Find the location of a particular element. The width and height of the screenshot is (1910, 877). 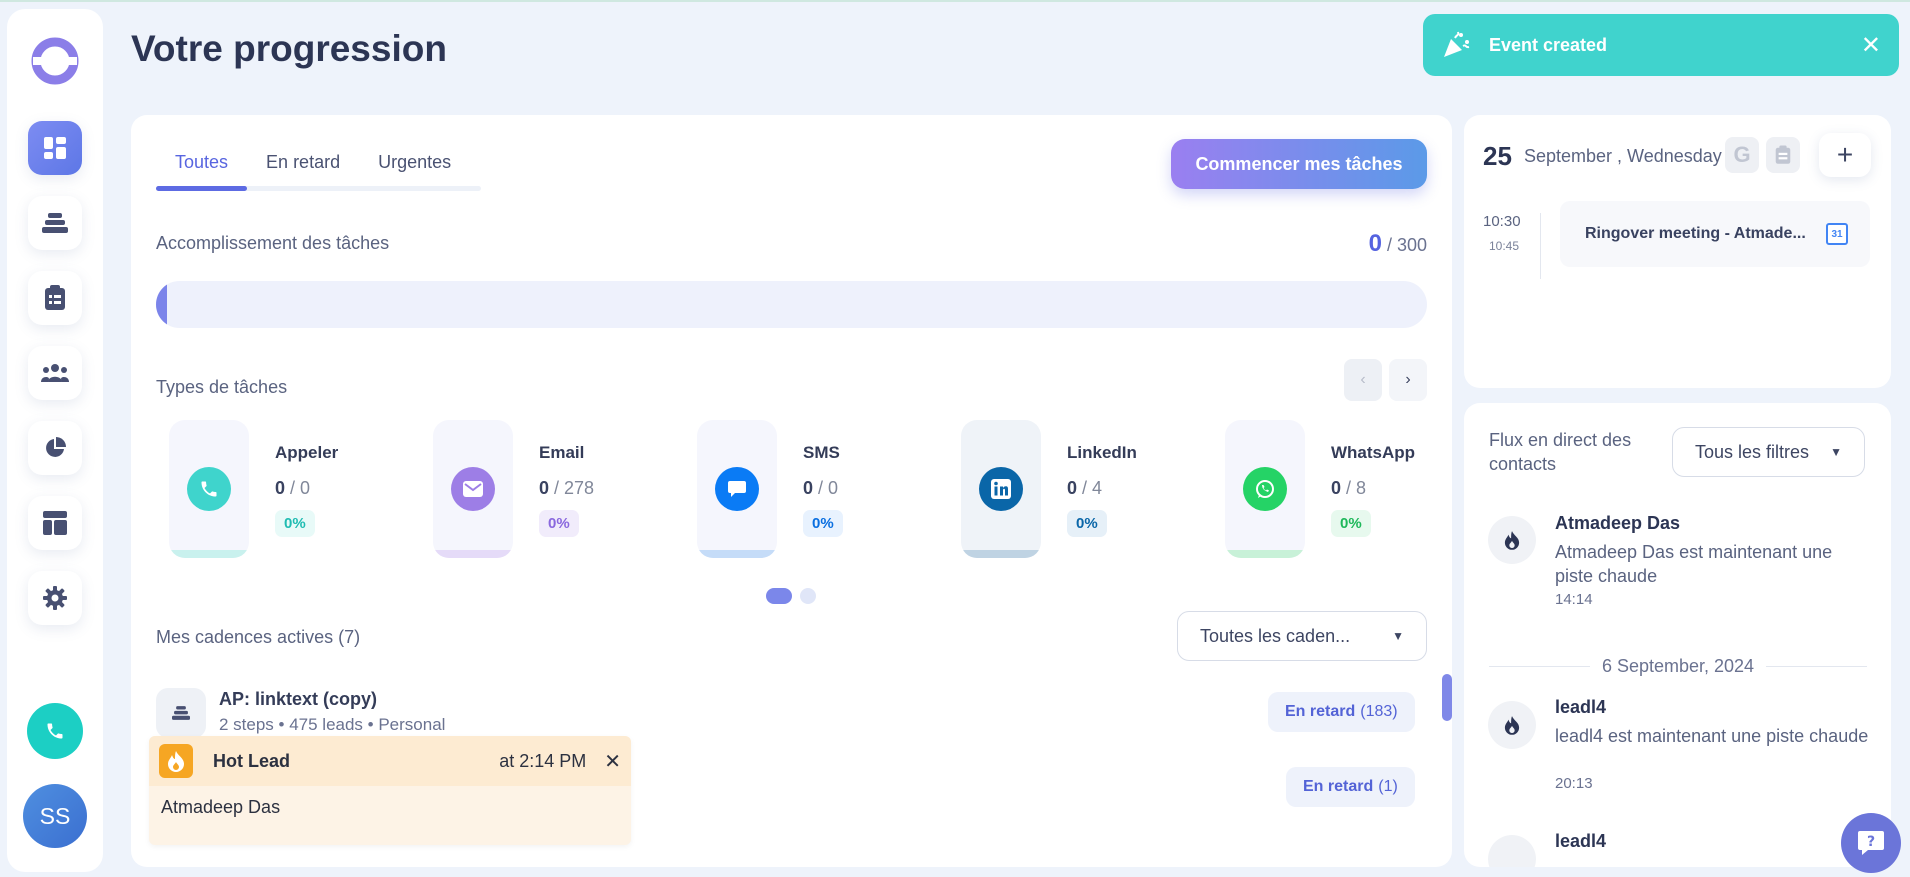

scrollbar-thumb is located at coordinates (1447, 697).